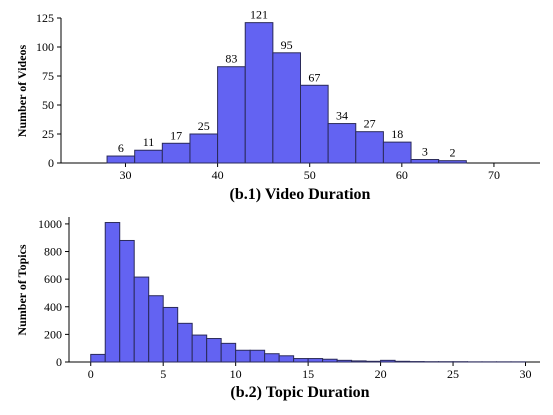  What do you see at coordinates (287, 45) in the screenshot?
I see `video-bar-value-label: 95` at bounding box center [287, 45].